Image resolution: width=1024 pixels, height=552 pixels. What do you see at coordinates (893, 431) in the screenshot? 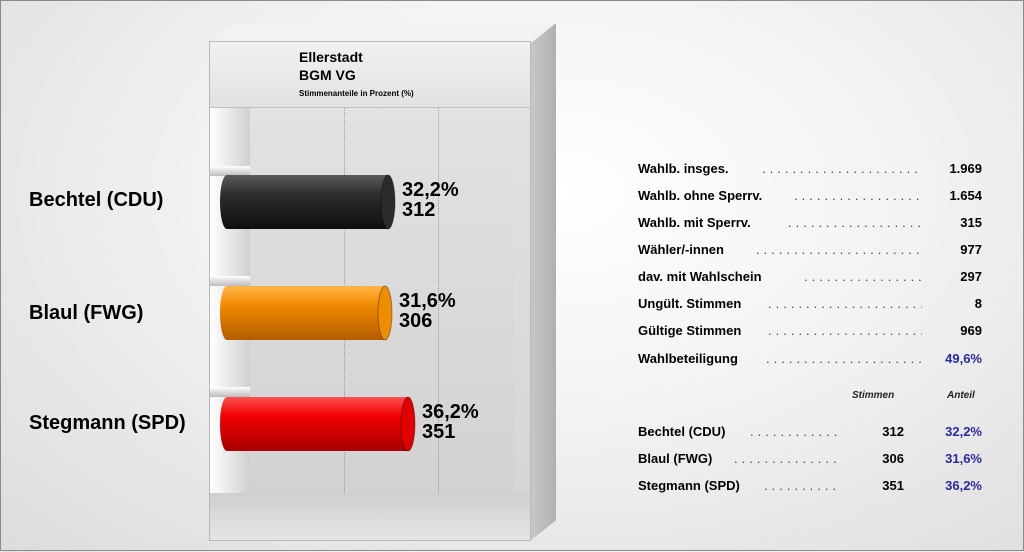
I see `result-votes: 312` at bounding box center [893, 431].